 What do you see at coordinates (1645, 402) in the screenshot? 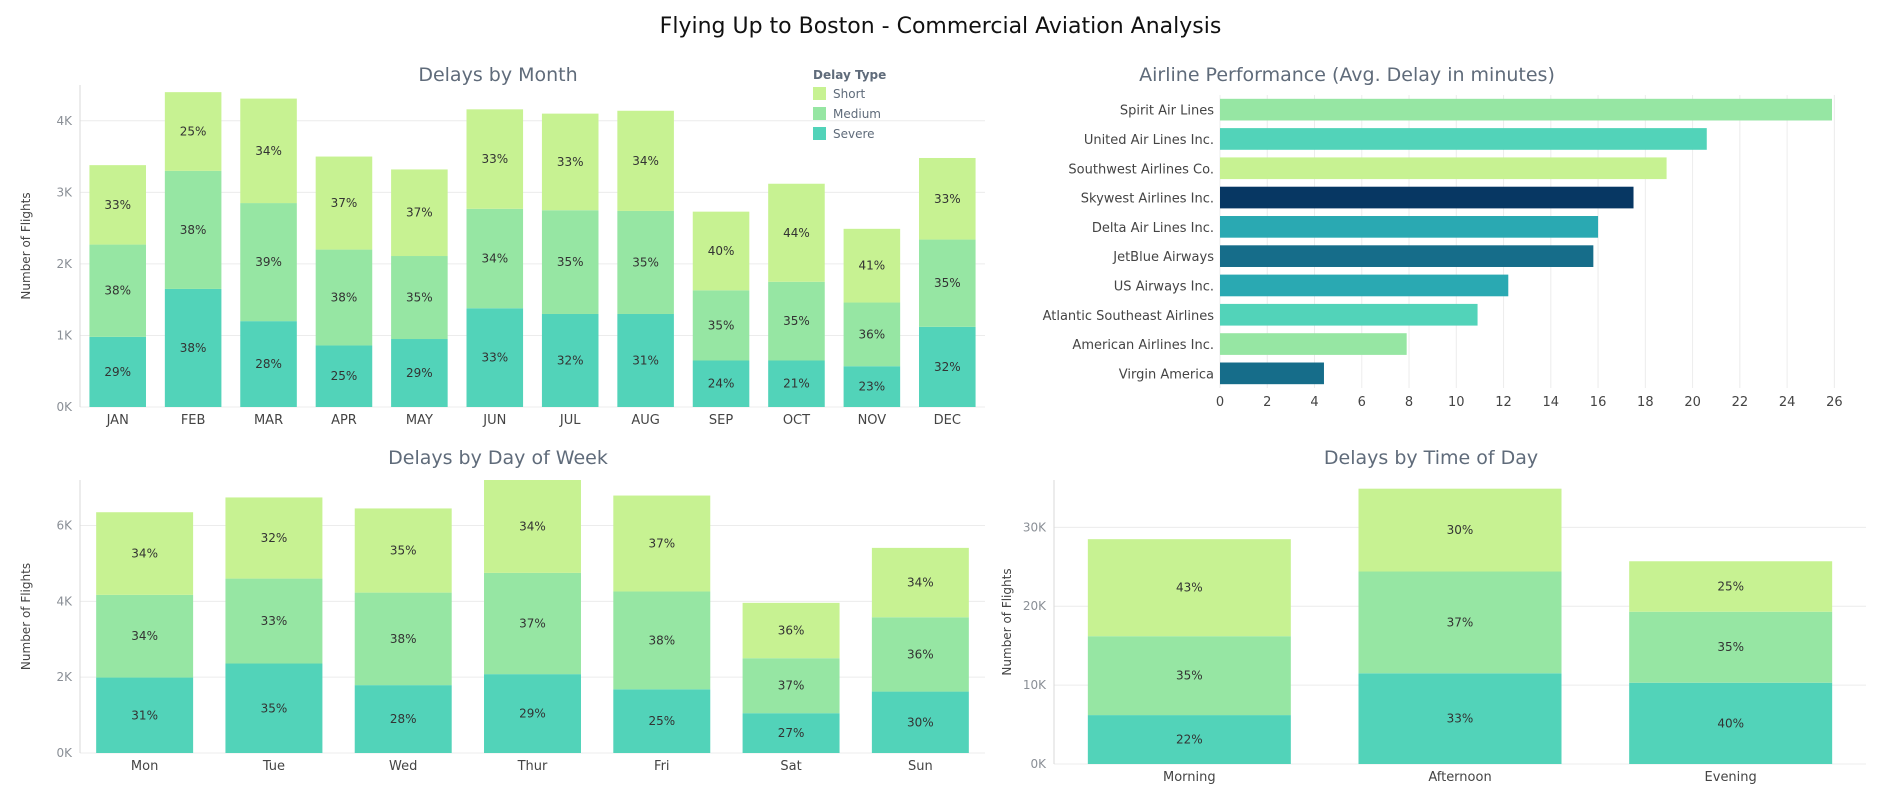
I see `x-tick-label: 18` at bounding box center [1645, 402].